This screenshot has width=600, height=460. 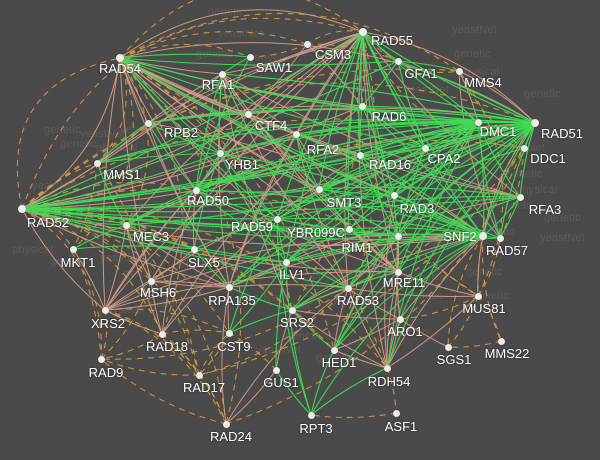 What do you see at coordinates (222, 74) in the screenshot?
I see `node-rfa1` at bounding box center [222, 74].